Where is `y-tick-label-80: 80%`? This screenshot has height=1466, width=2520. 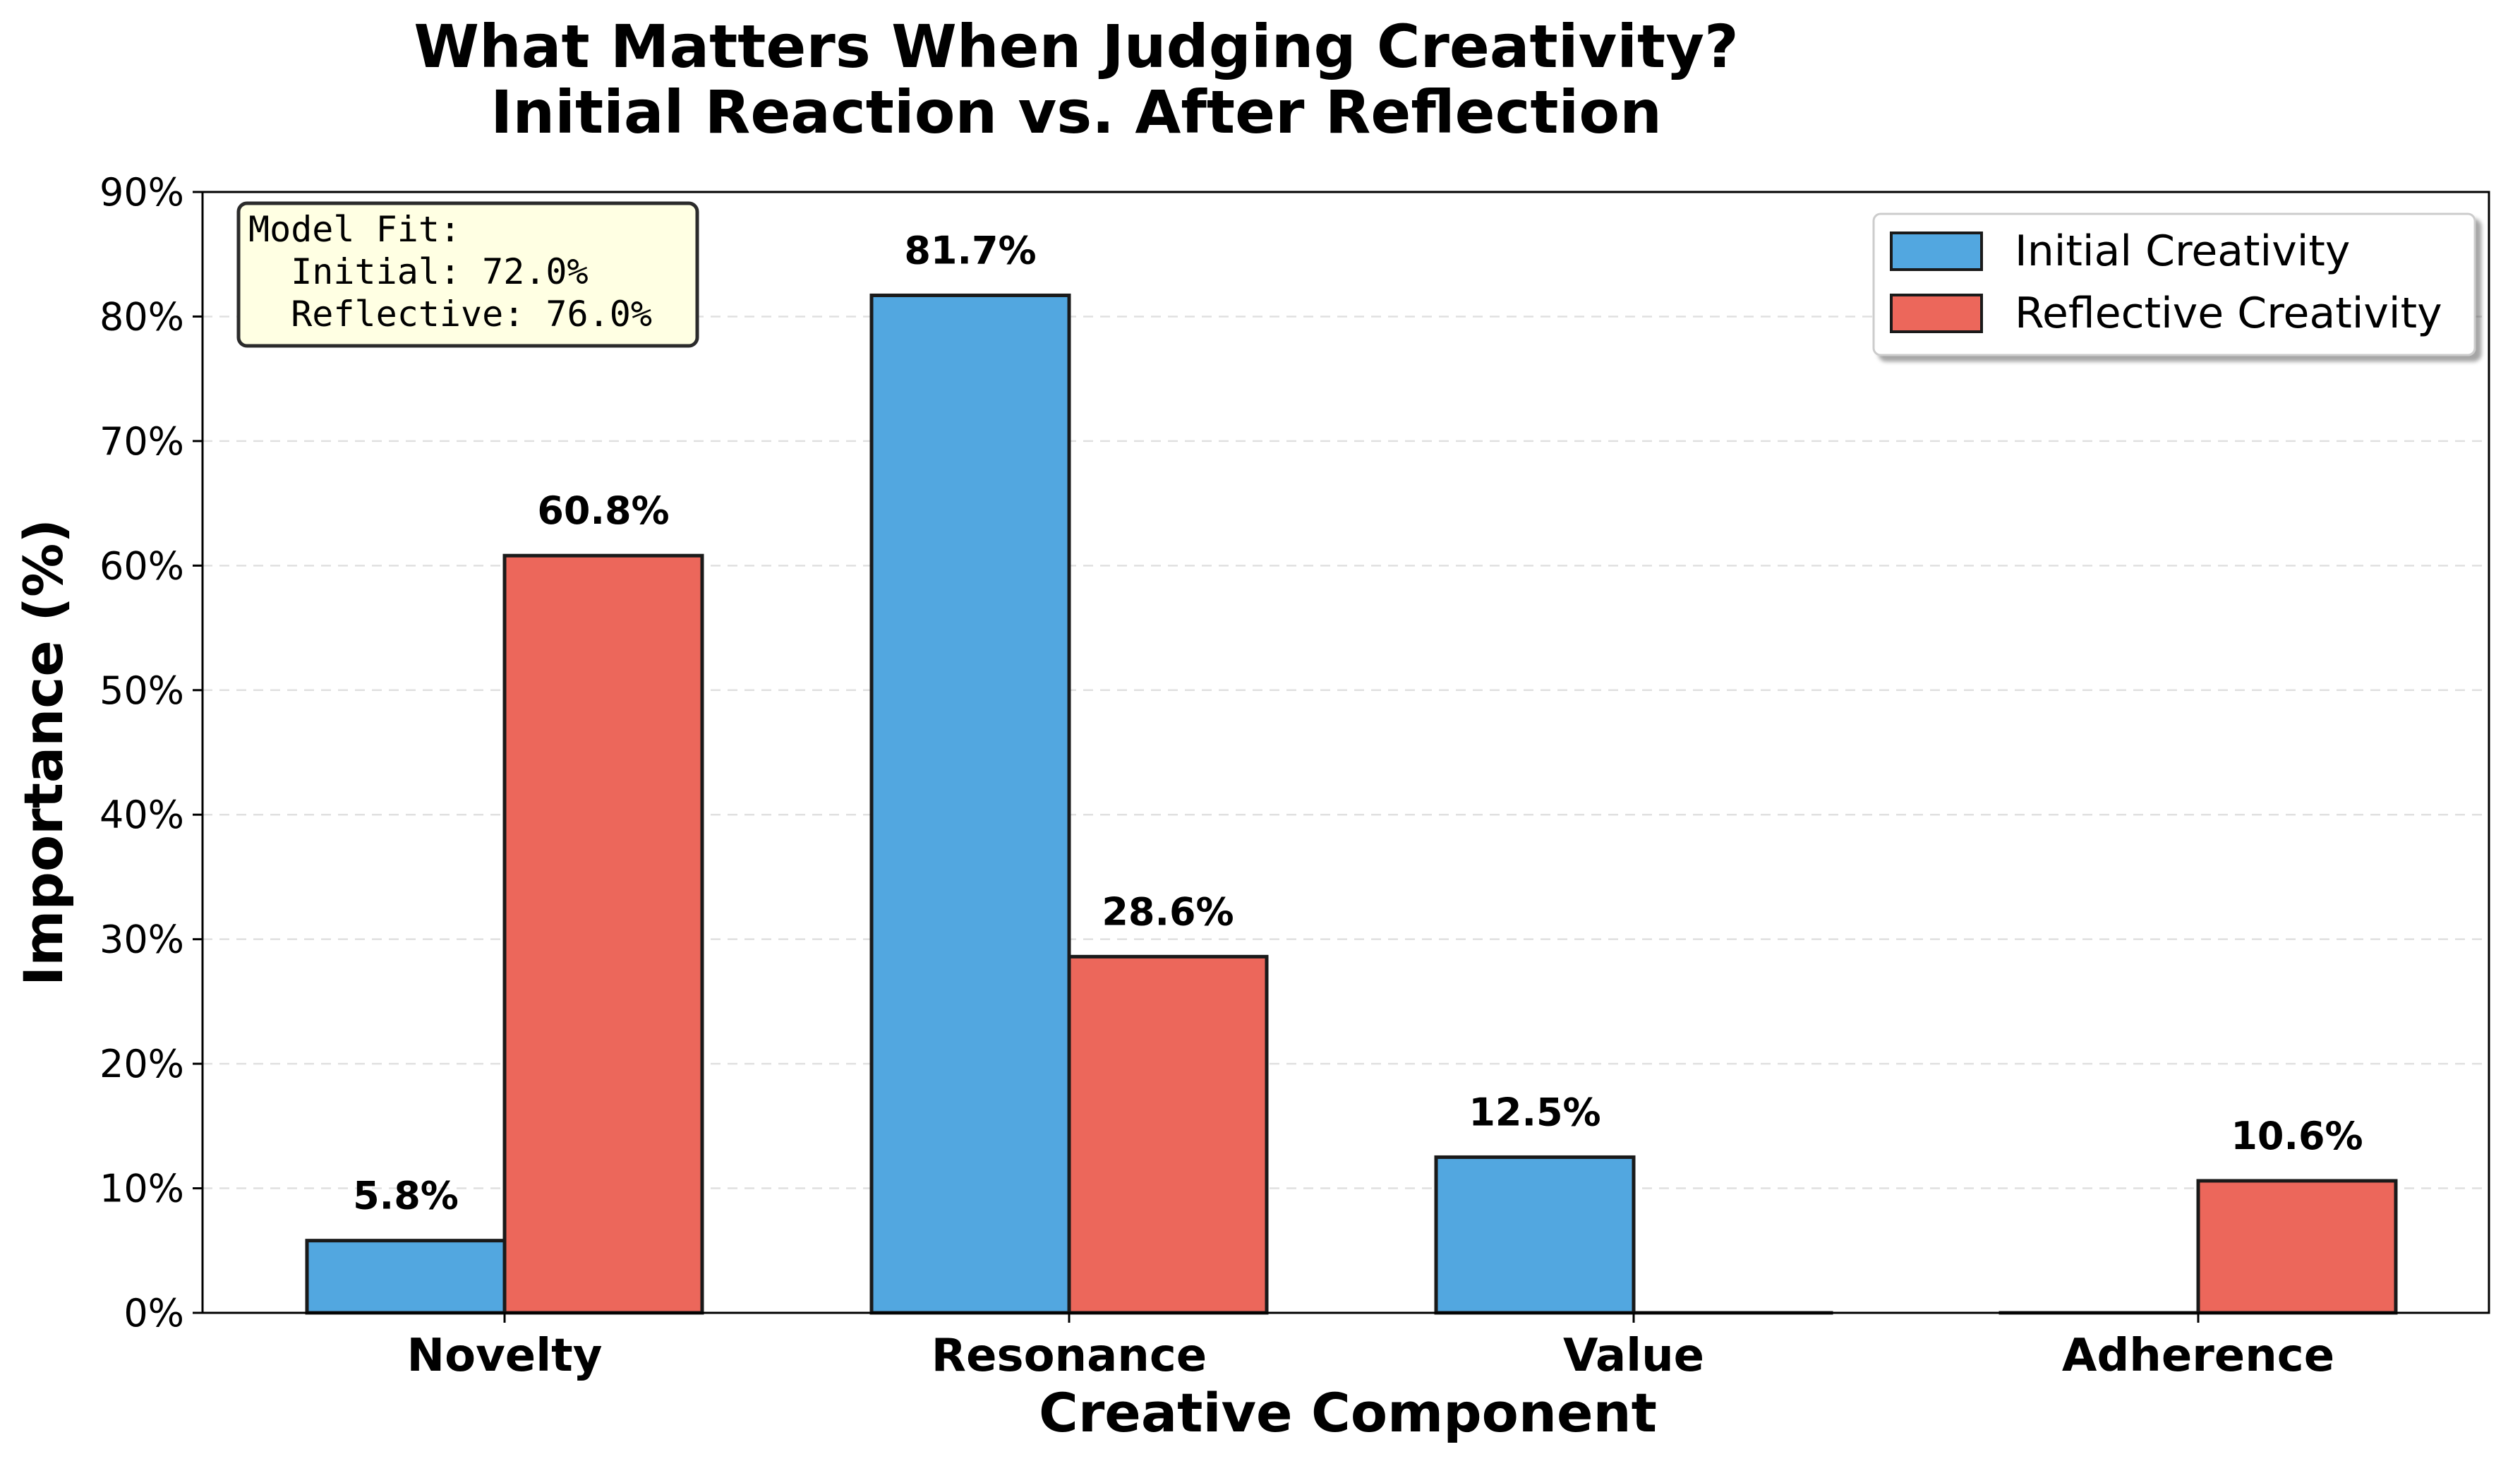
y-tick-label-80: 80% is located at coordinates (142, 316).